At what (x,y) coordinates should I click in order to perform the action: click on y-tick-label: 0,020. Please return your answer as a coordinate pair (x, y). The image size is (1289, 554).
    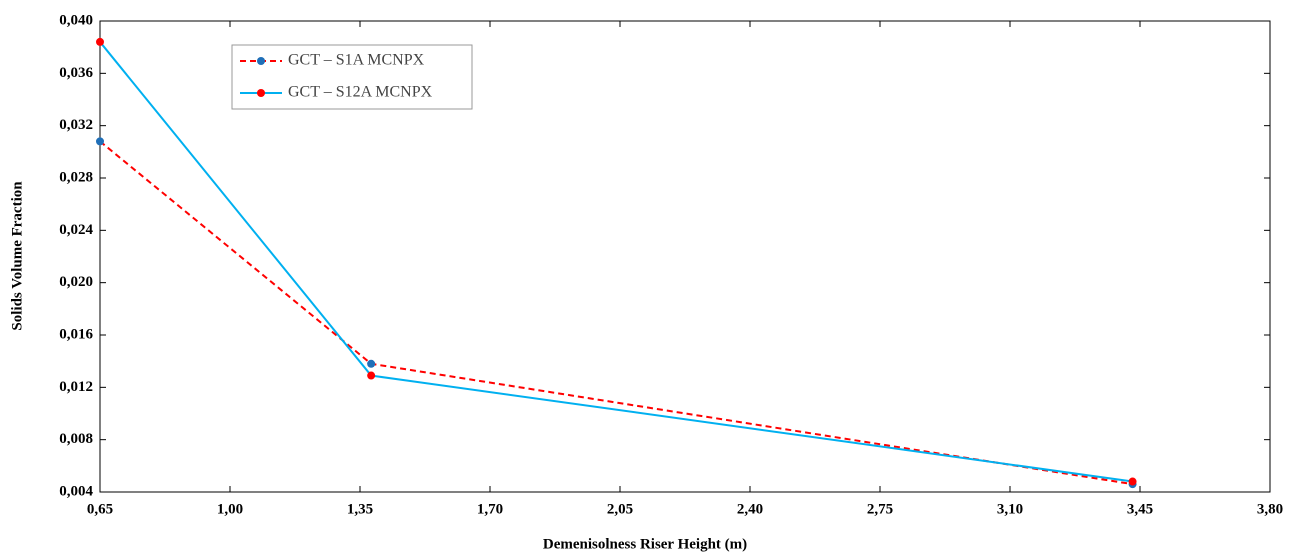
    Looking at the image, I should click on (76, 282).